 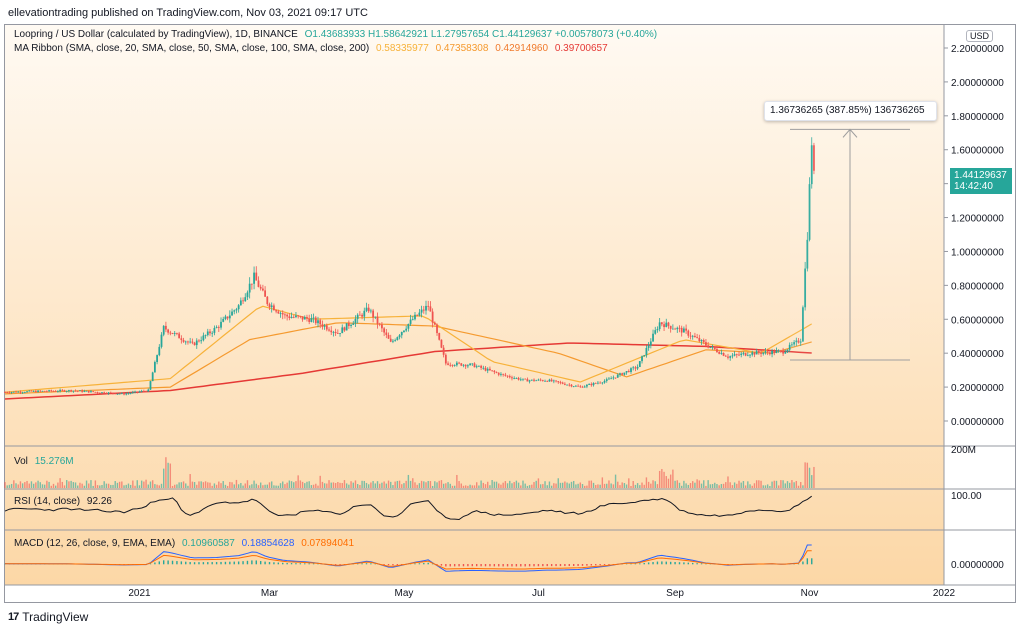 I want to click on x-tick-label: Mar, so click(x=270, y=593).